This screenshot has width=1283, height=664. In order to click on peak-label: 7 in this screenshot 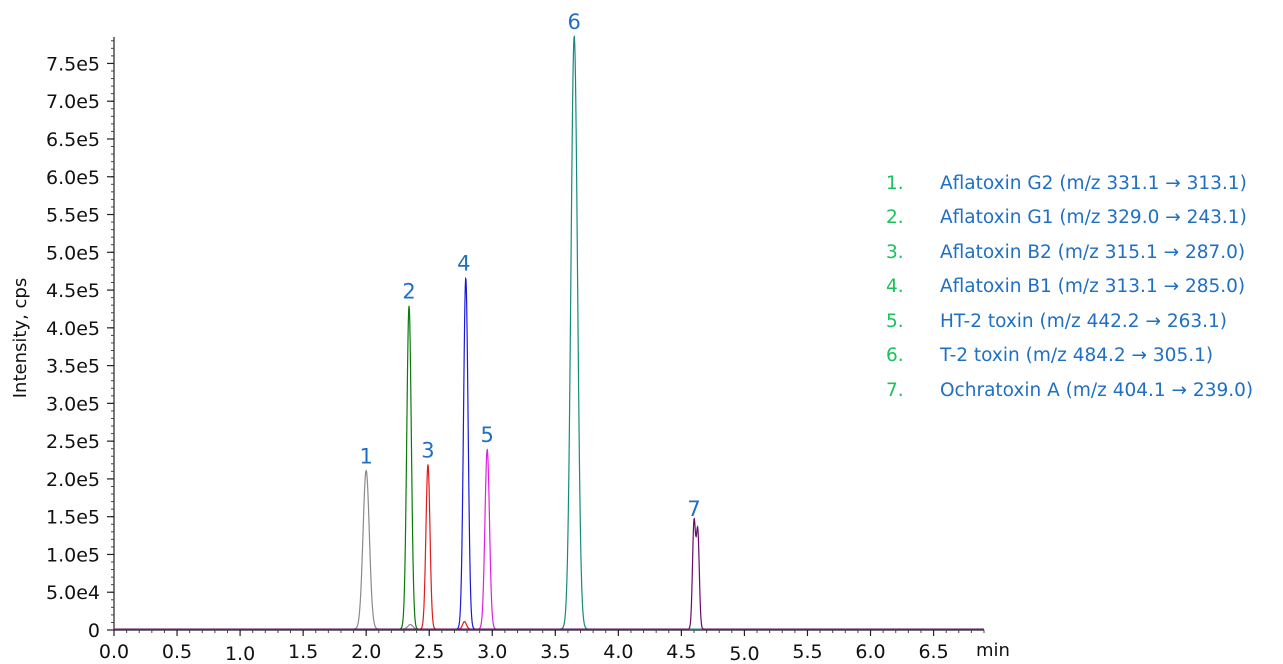, I will do `click(693, 509)`.